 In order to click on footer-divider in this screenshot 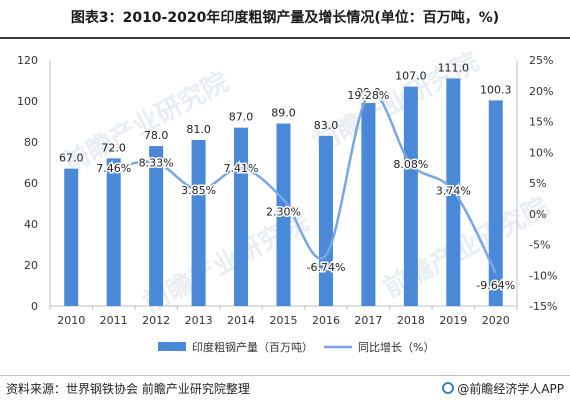, I will do `click(285, 375)`.